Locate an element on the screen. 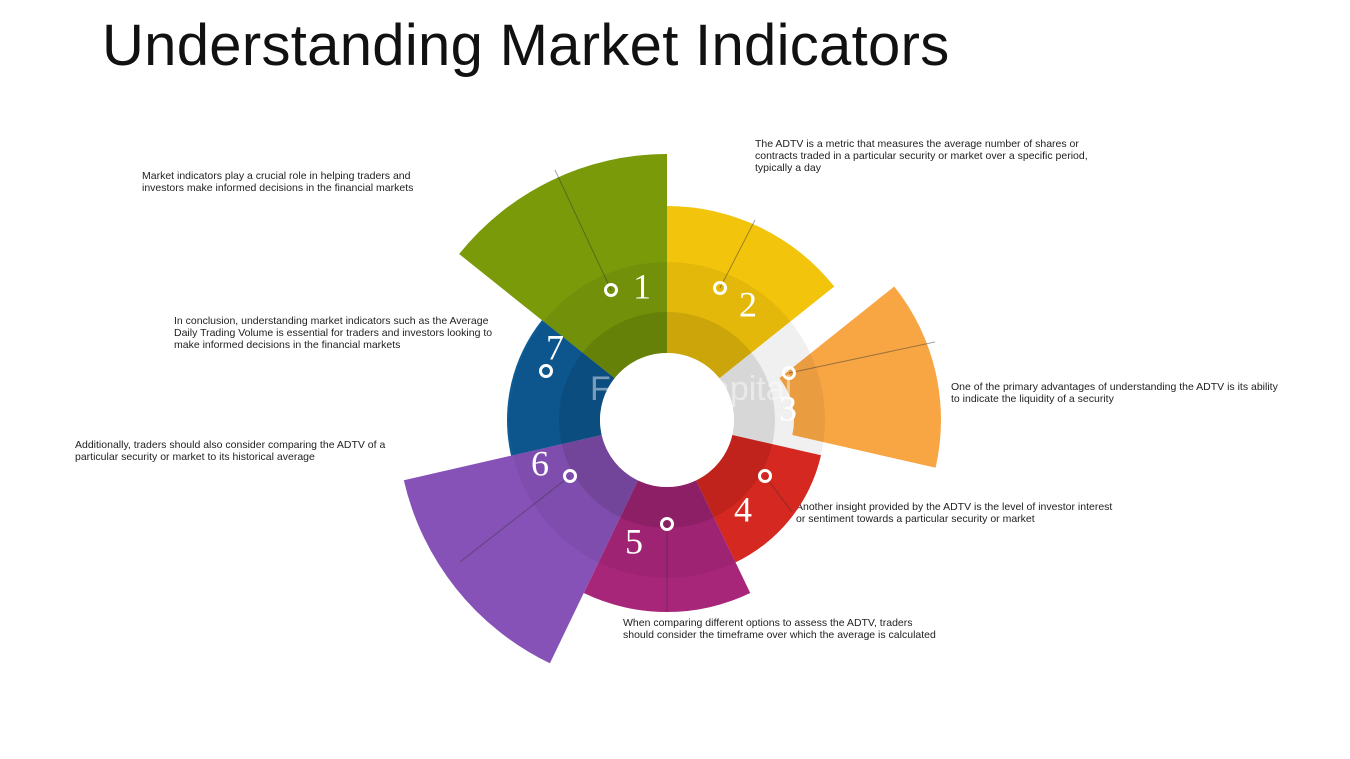 The width and height of the screenshot is (1350, 759). segment-number-6: 6 is located at coordinates (540, 463).